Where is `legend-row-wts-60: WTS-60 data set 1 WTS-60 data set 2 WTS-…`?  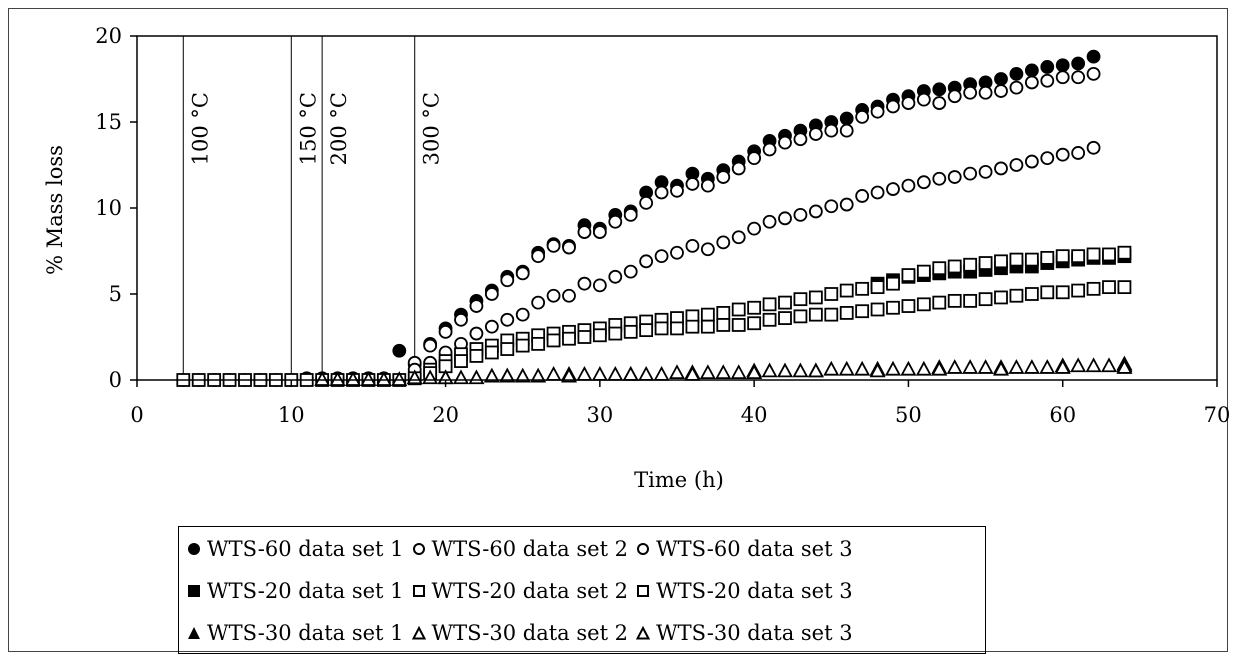
legend-row-wts-60: WTS-60 data set 1 WTS-60 data set 2 WTS-… is located at coordinates (524, 549).